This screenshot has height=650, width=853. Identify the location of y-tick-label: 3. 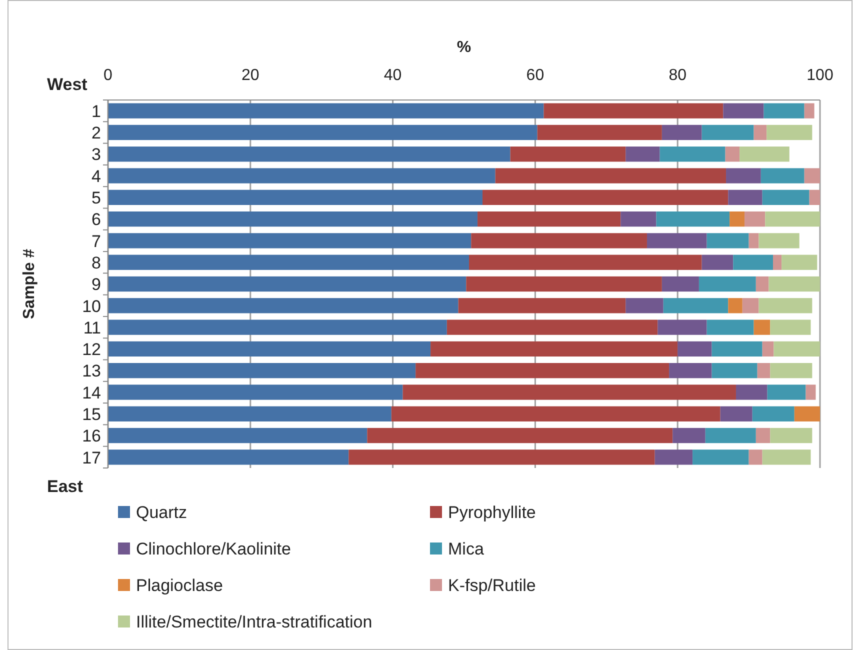
(96, 154).